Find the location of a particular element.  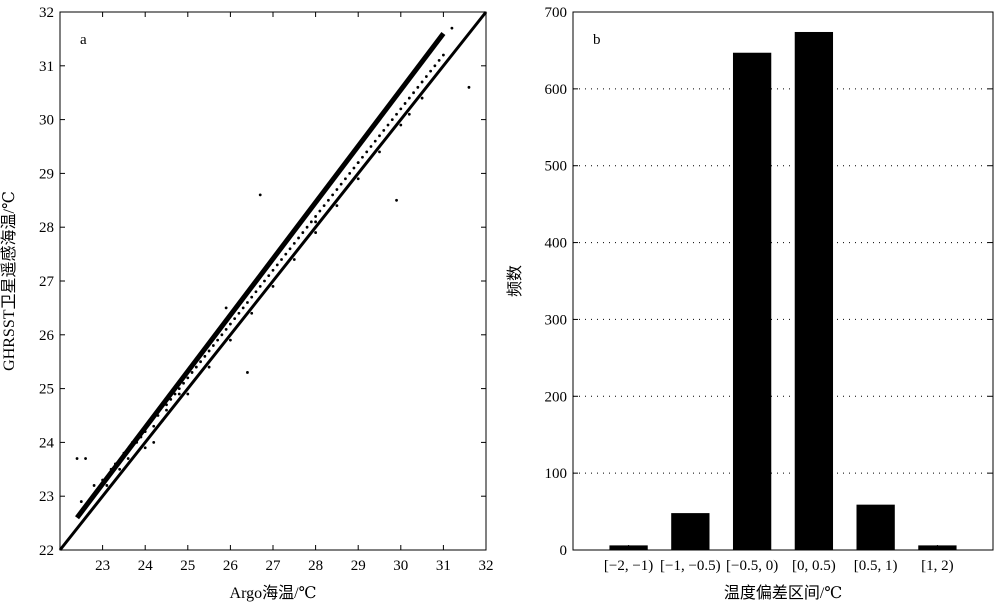

y-tick-label: 32 is located at coordinates (46, 13).